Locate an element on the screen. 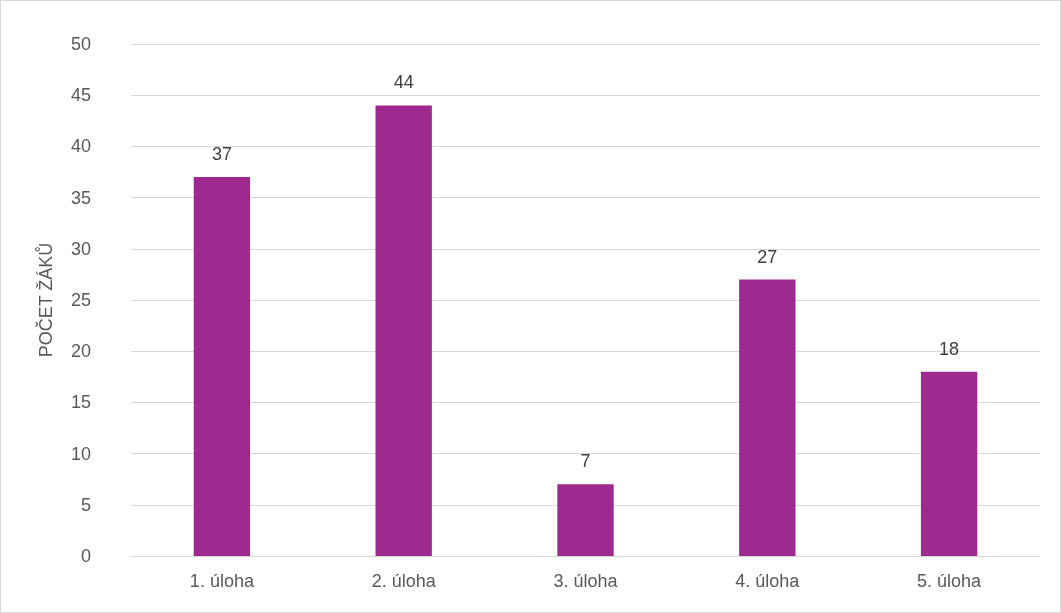  y-tick-label: 45 is located at coordinates (80, 95).